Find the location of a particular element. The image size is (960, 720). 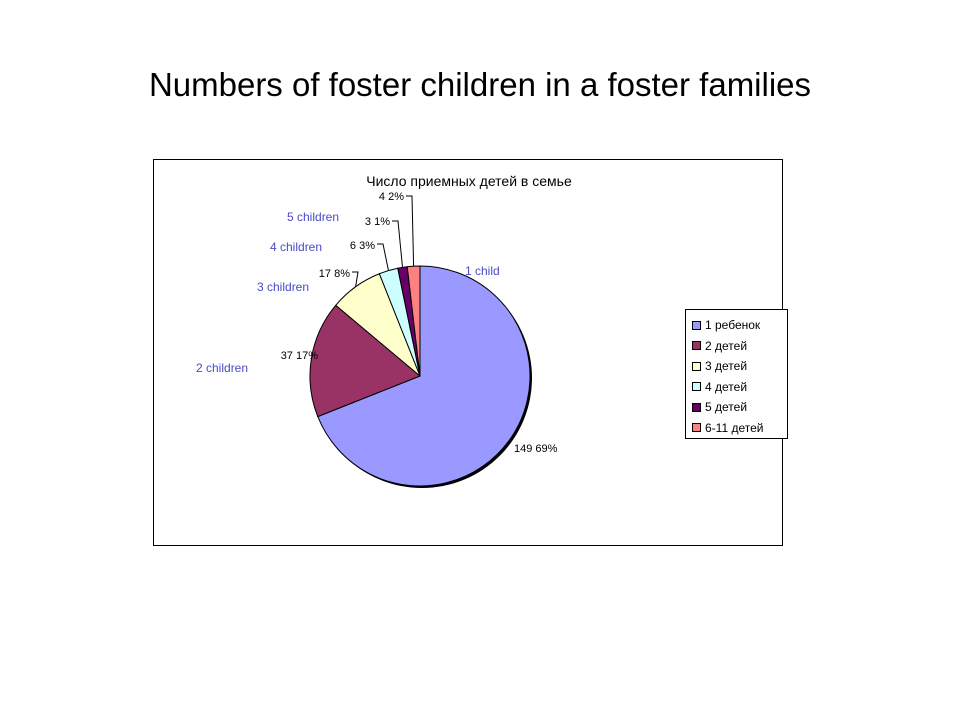

legend-item-6: 6-11 детей is located at coordinates (736, 428).